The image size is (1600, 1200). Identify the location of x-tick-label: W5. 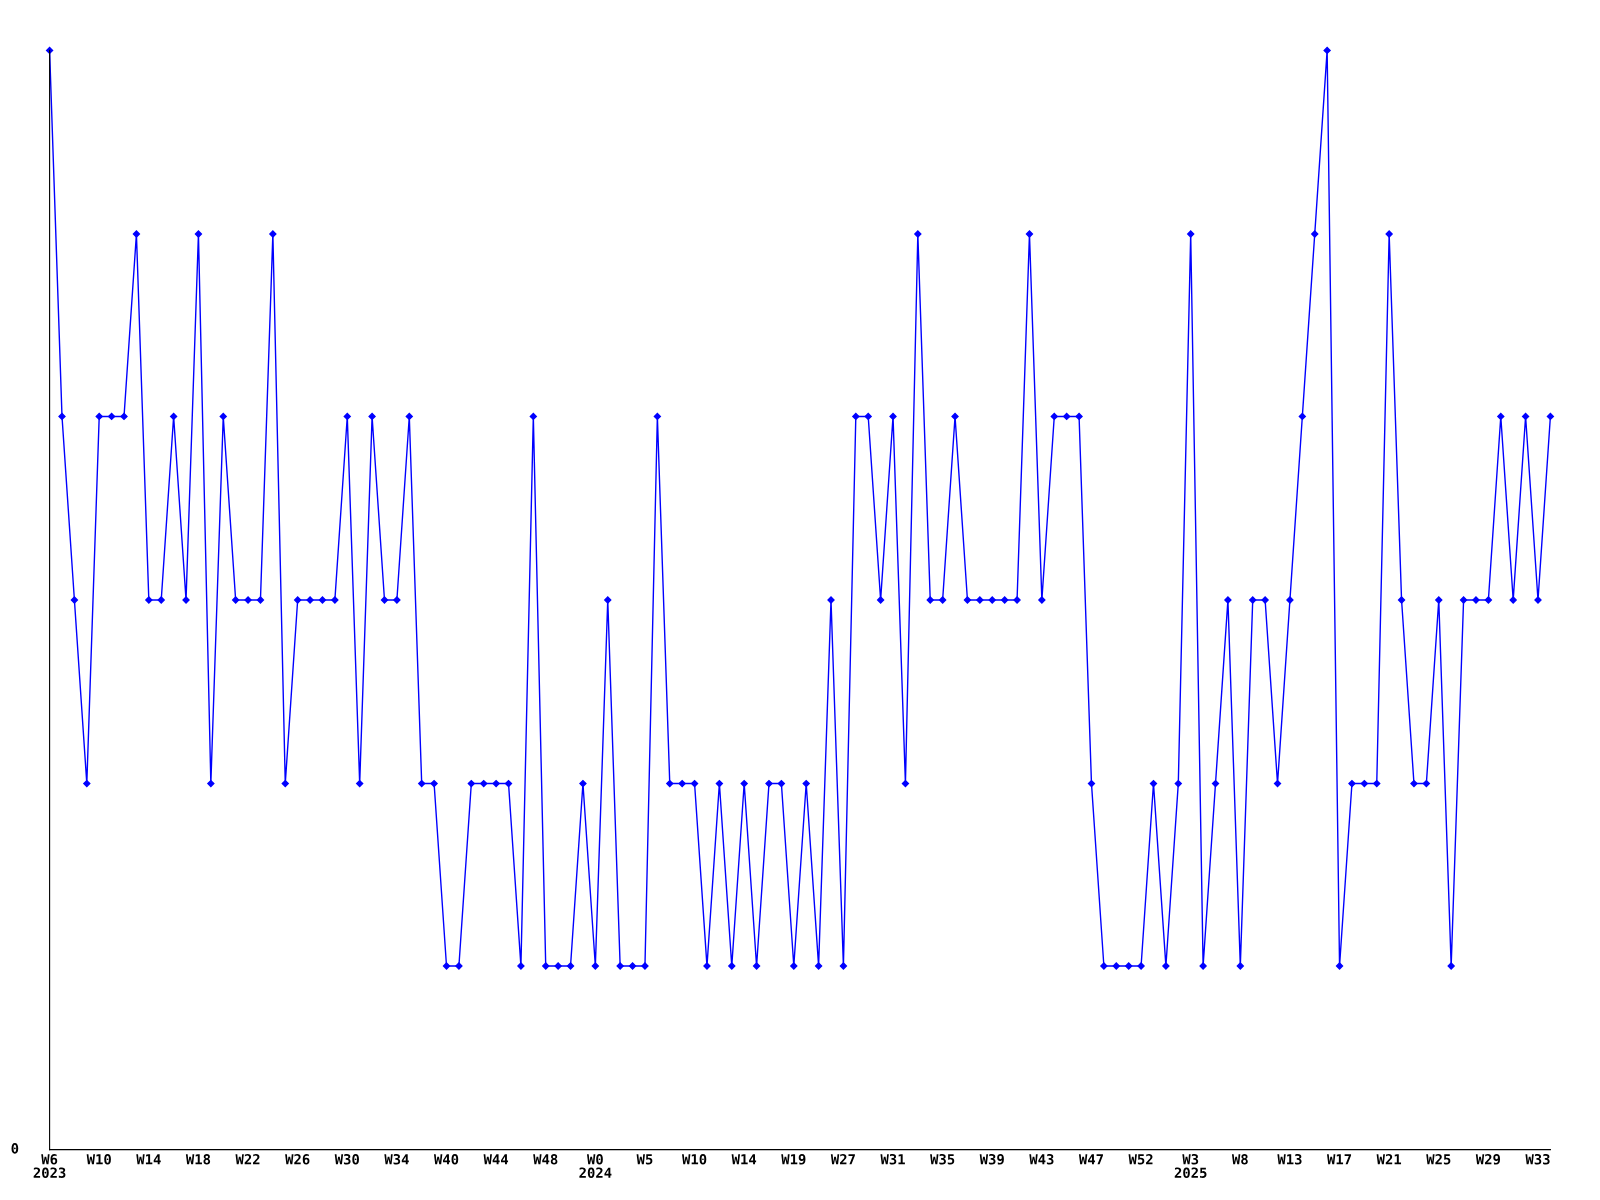
(644, 1159).